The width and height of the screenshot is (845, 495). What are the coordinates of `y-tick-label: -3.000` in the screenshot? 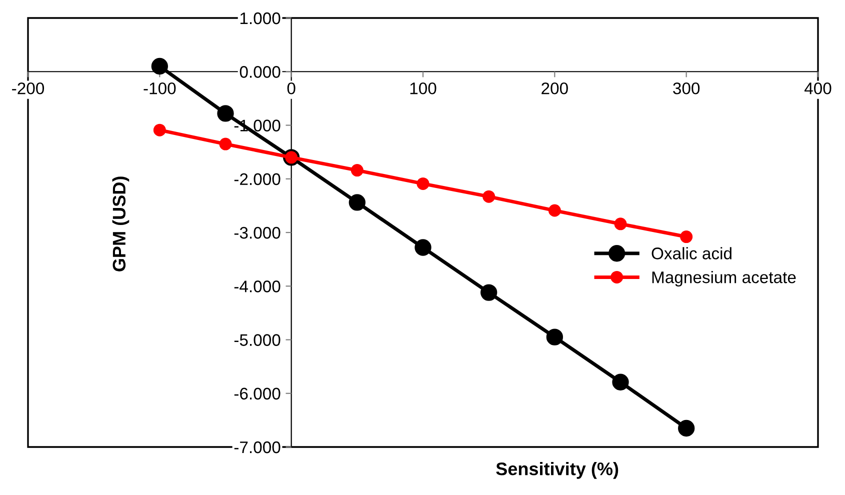 It's located at (257, 232).